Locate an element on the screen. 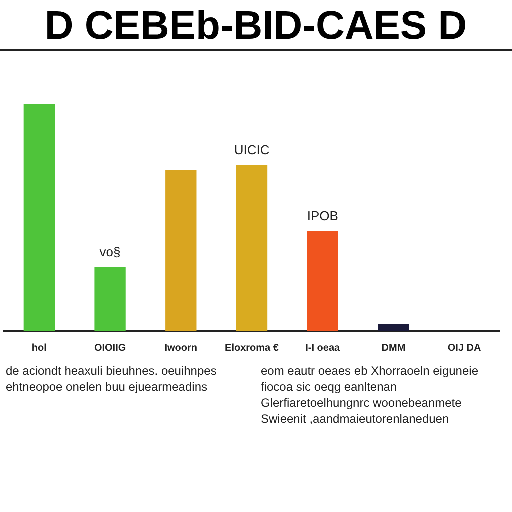 This screenshot has width=512, height=512. x-tick-label: OIOIIG is located at coordinates (110, 348).